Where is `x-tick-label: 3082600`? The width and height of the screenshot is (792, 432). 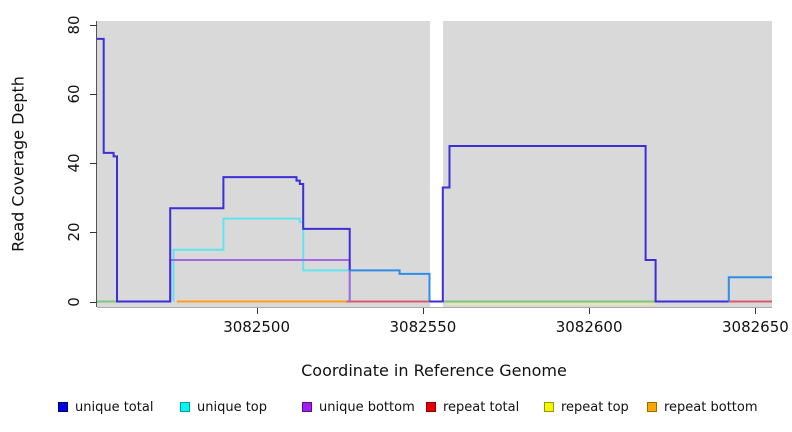 x-tick-label: 3082600 is located at coordinates (589, 327).